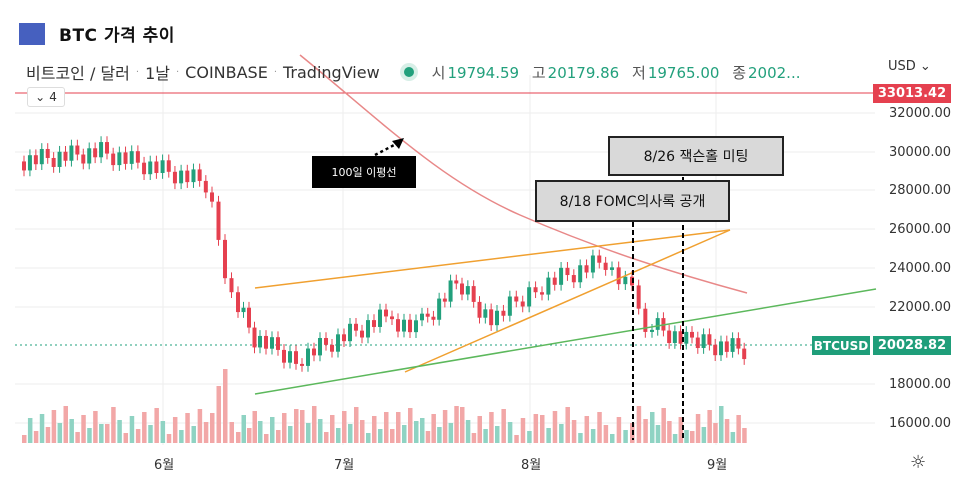 The image size is (960, 485). What do you see at coordinates (226, 72) in the screenshot?
I see `exchange: COINBASE` at bounding box center [226, 72].